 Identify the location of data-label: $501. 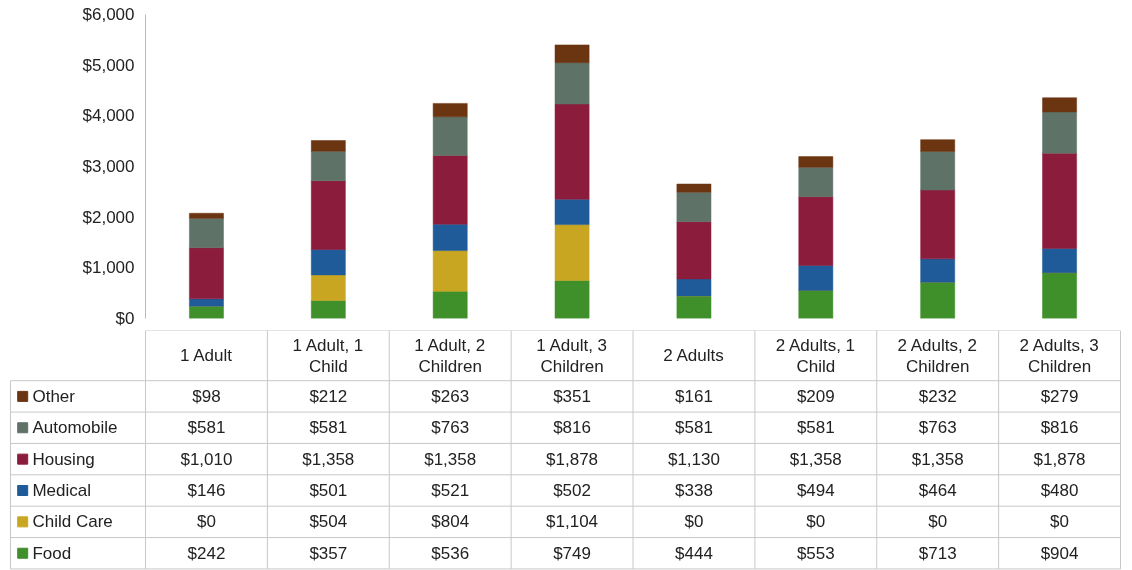
(328, 490).